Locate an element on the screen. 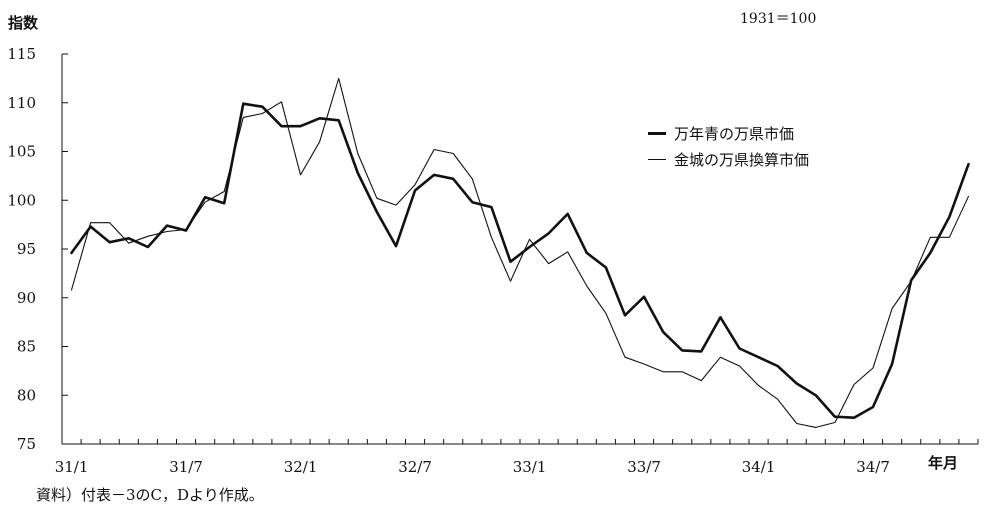 The height and width of the screenshot is (510, 989). legend-item-series-2: 金城の万県換算市価 is located at coordinates (728, 159).